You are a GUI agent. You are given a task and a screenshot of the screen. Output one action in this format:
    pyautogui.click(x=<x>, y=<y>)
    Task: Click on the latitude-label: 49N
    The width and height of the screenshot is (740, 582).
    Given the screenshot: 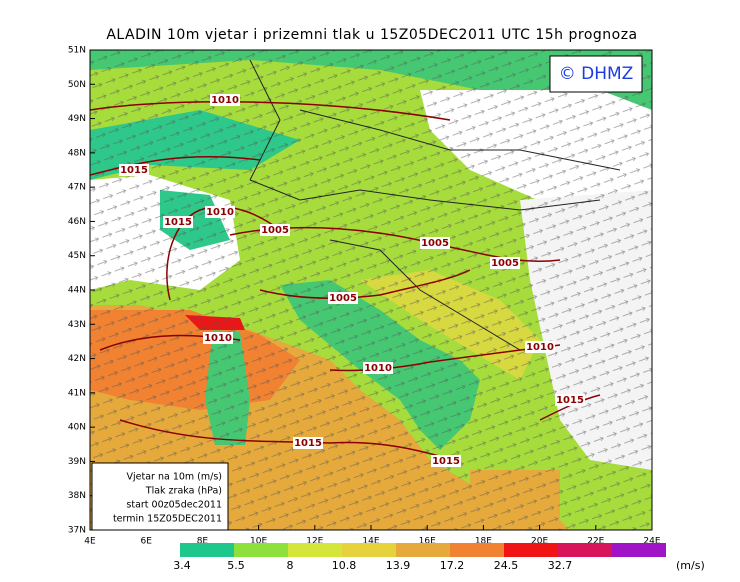 What is the action you would take?
    pyautogui.click(x=77, y=119)
    